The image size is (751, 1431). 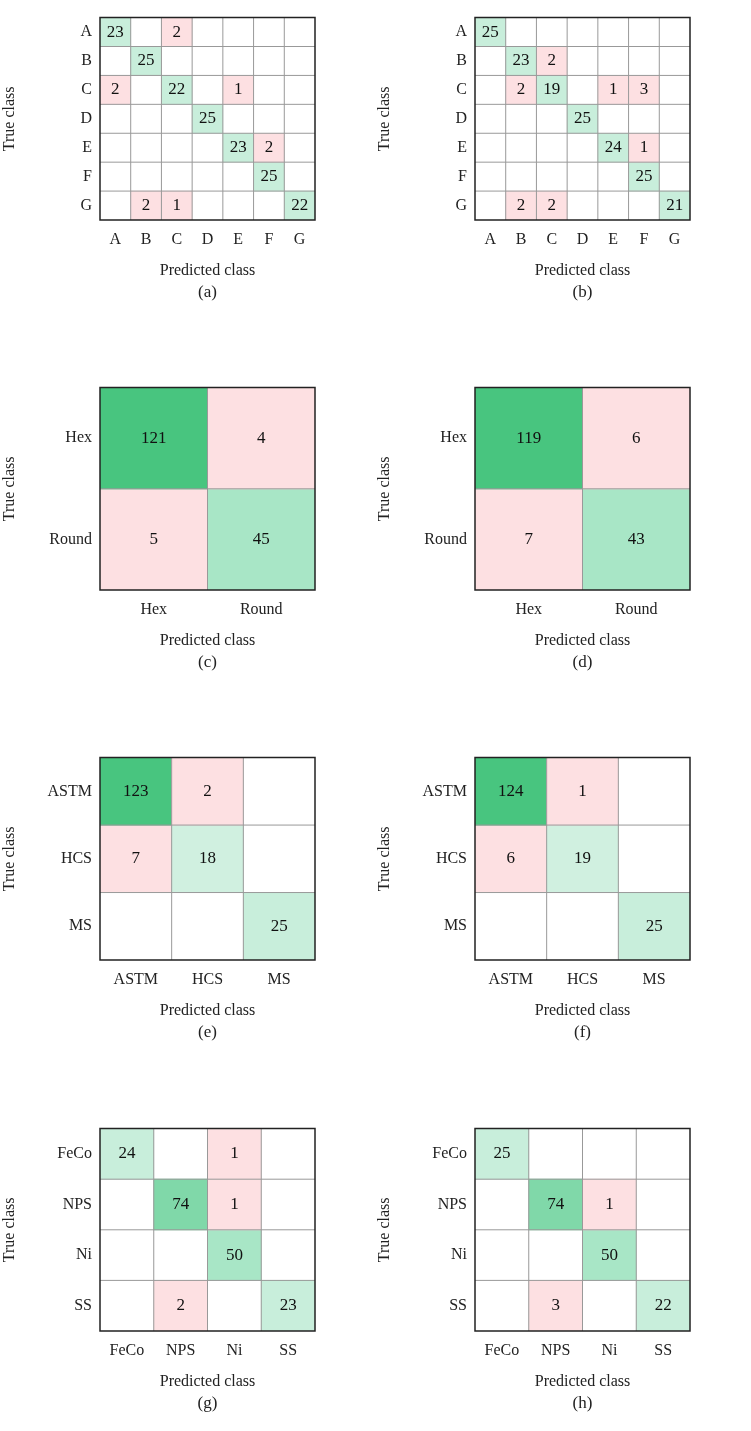 I want to click on text: (f), so click(x=582, y=1032).